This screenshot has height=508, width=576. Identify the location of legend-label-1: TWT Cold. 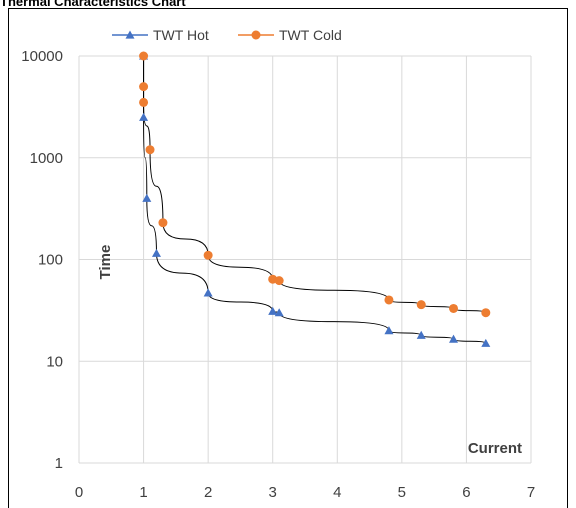
(310, 35).